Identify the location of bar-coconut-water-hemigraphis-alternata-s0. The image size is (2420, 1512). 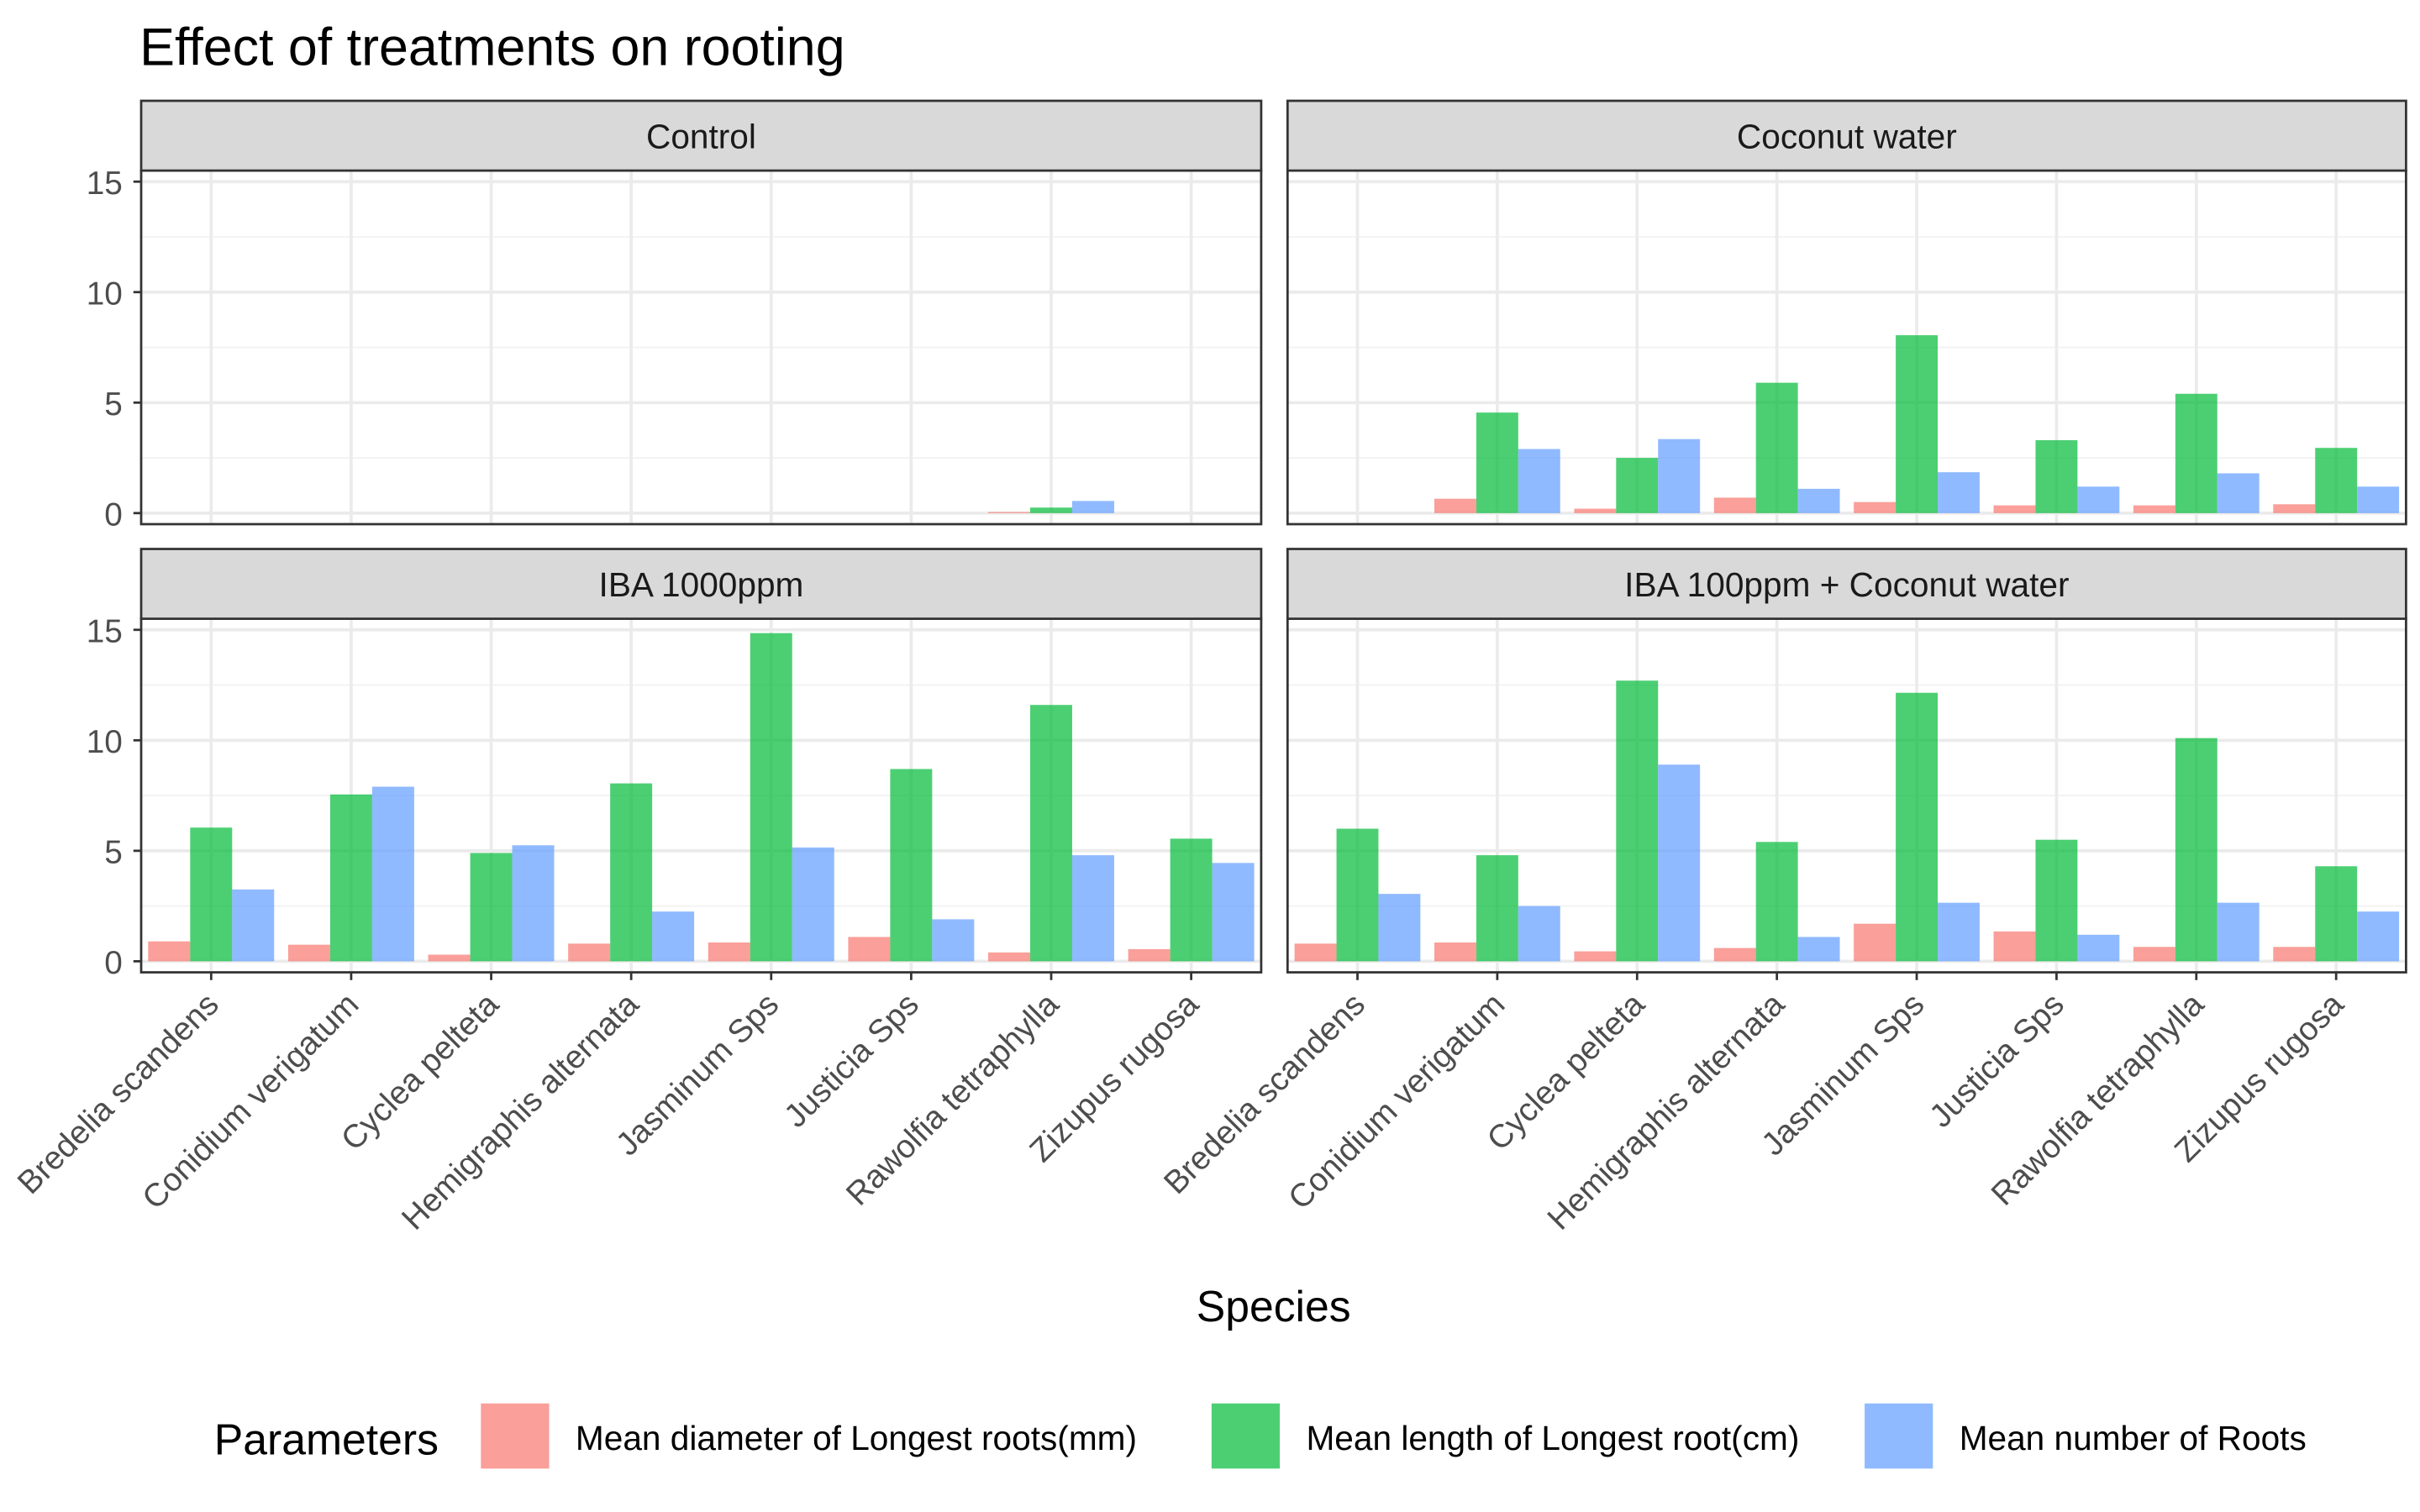
(1735, 505).